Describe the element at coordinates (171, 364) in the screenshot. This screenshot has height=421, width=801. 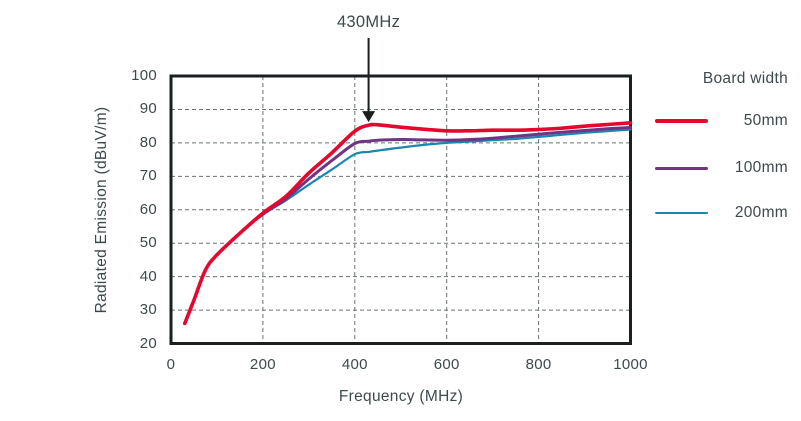
I see `x-tick-label-0: 0` at that location.